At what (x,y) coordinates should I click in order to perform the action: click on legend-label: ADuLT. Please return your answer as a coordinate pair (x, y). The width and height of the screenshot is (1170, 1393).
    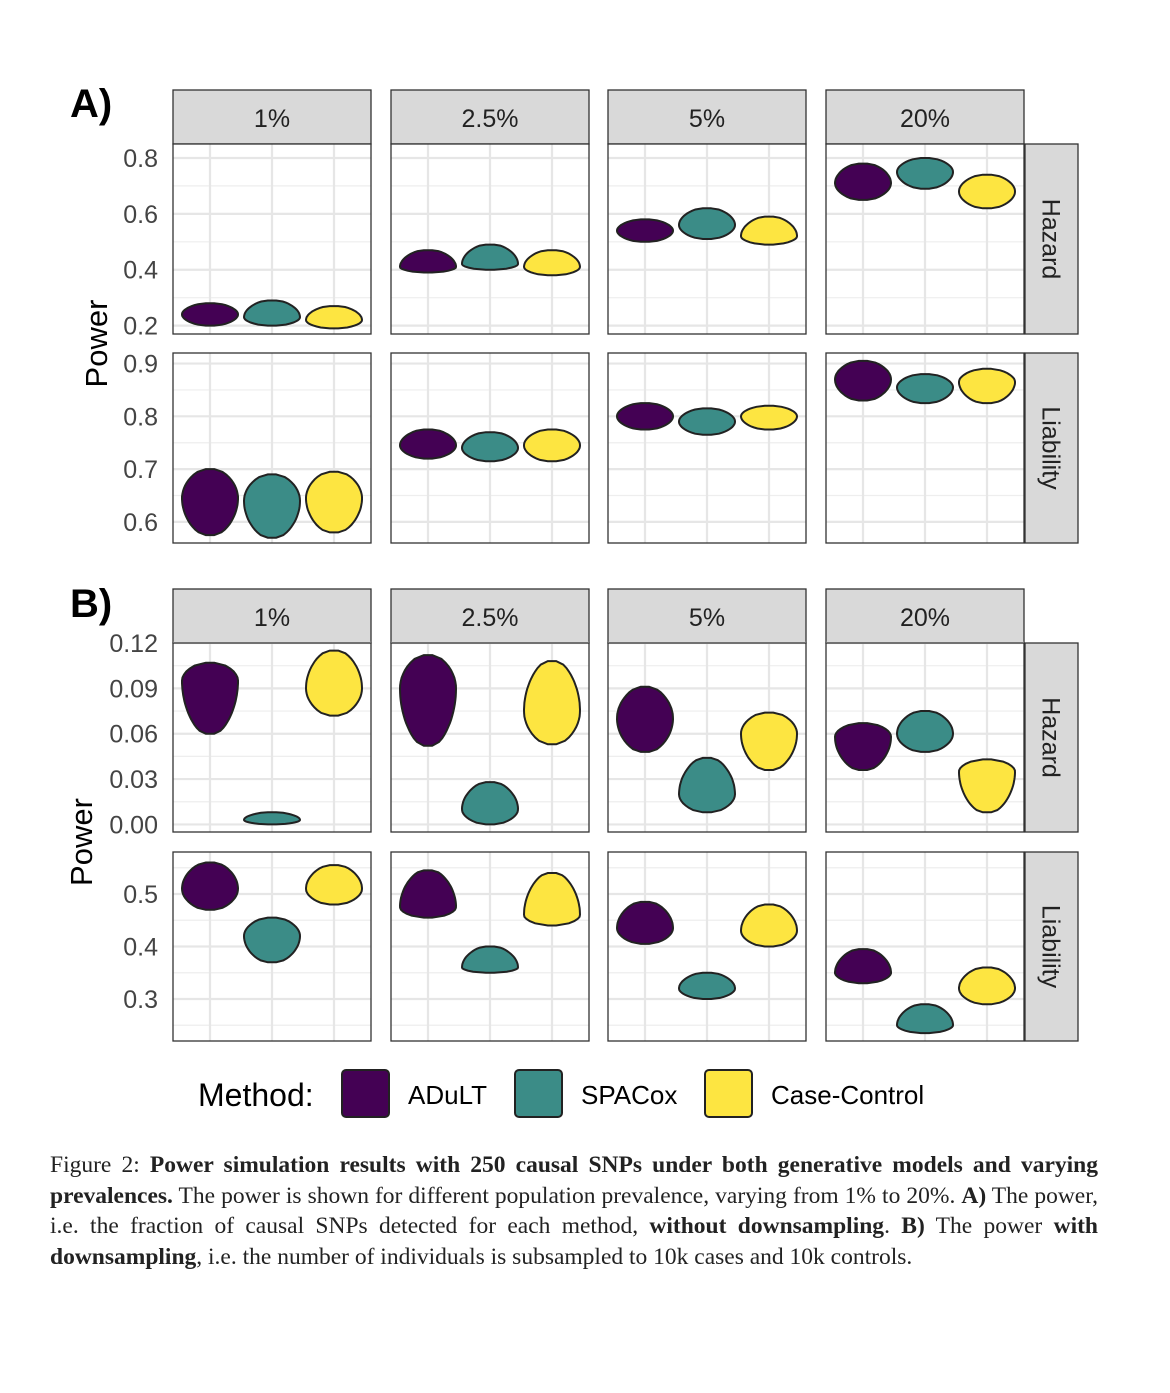
    Looking at the image, I should click on (447, 1095).